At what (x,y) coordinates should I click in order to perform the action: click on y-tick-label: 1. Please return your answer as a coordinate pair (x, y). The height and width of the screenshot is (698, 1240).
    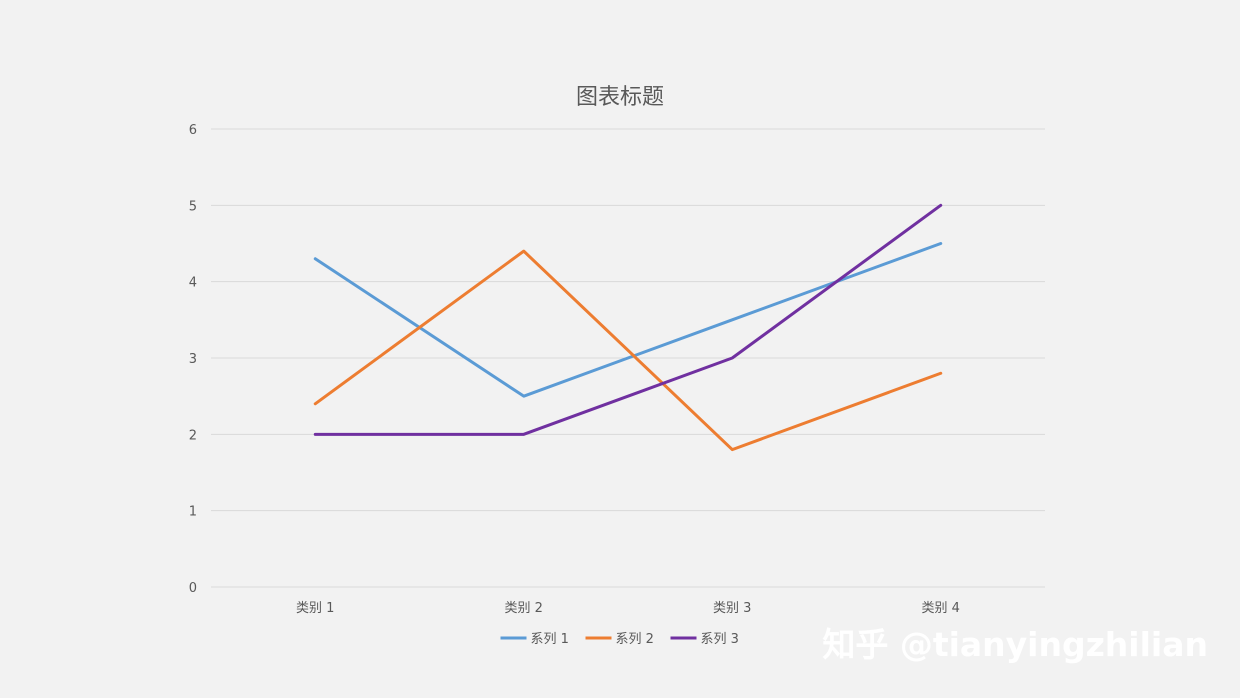
    Looking at the image, I should click on (193, 512).